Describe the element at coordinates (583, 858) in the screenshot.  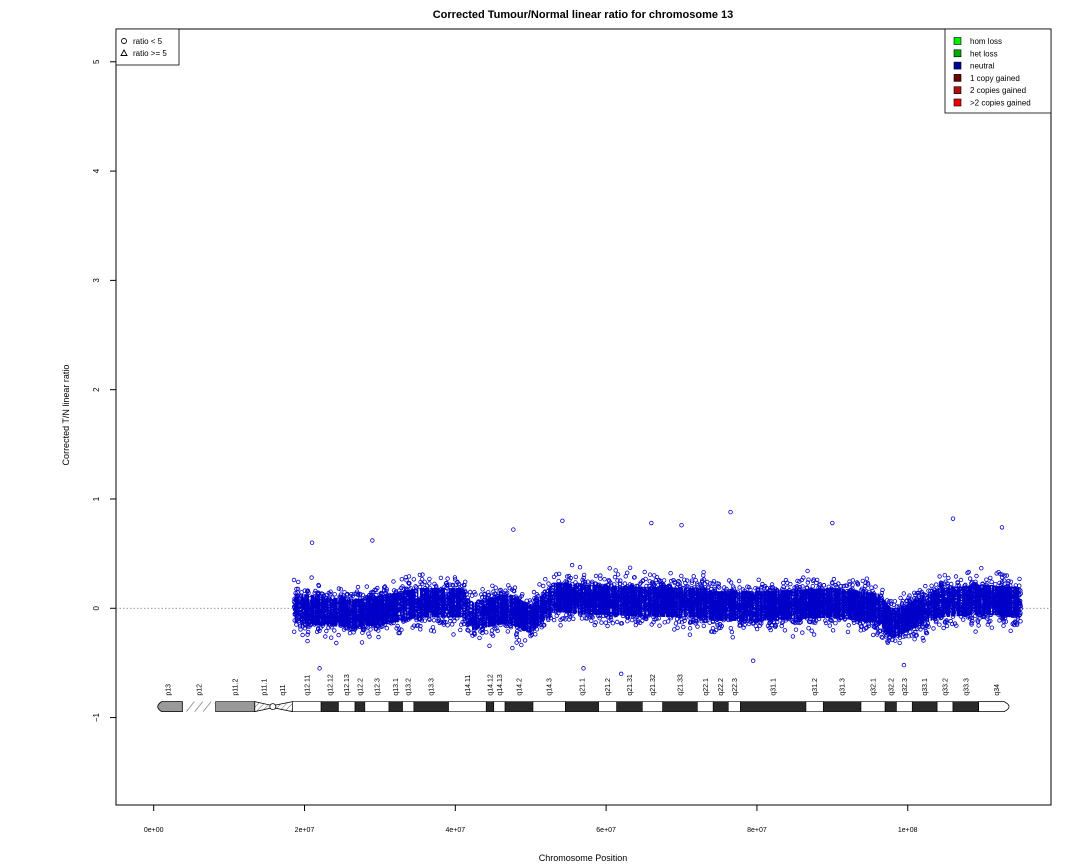
I see `x-axis-label: Chromosome Position` at that location.